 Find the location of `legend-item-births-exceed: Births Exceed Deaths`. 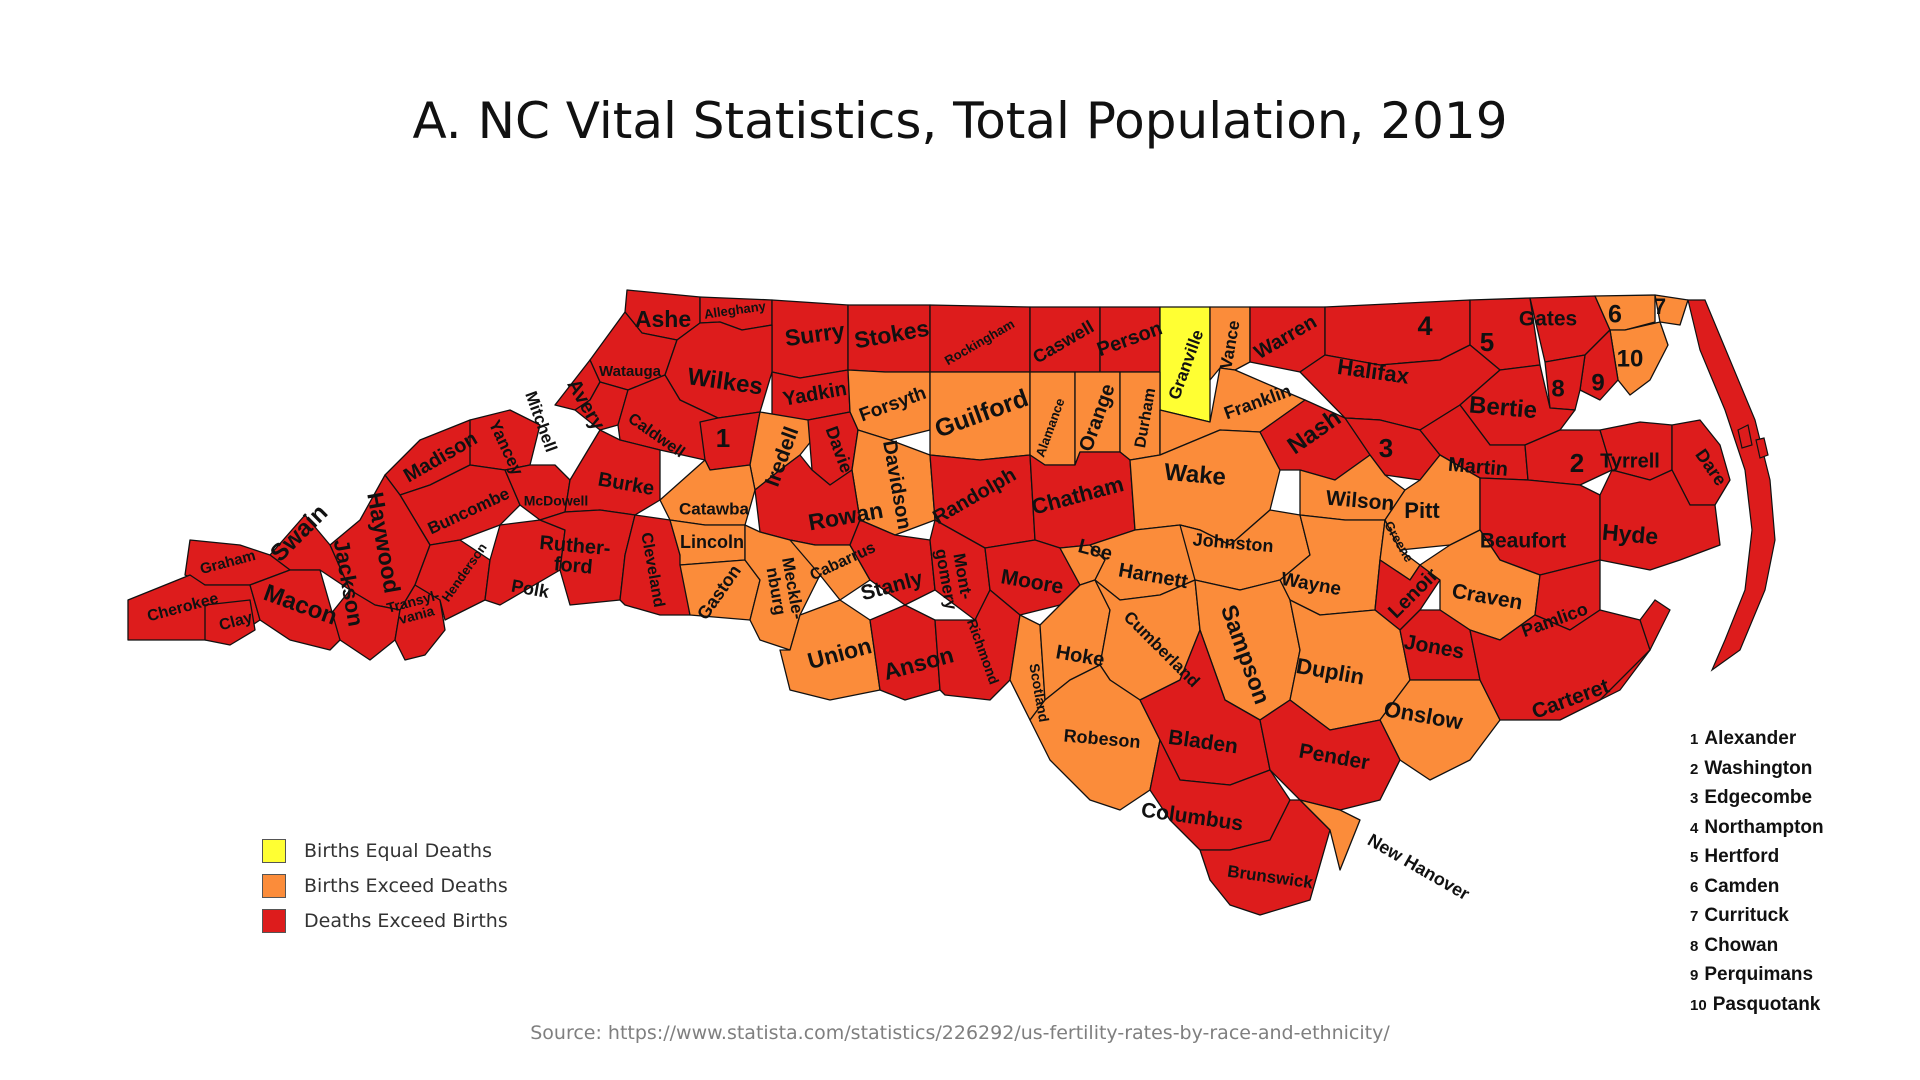

legend-item-births-exceed: Births Exceed Deaths is located at coordinates (385, 885).